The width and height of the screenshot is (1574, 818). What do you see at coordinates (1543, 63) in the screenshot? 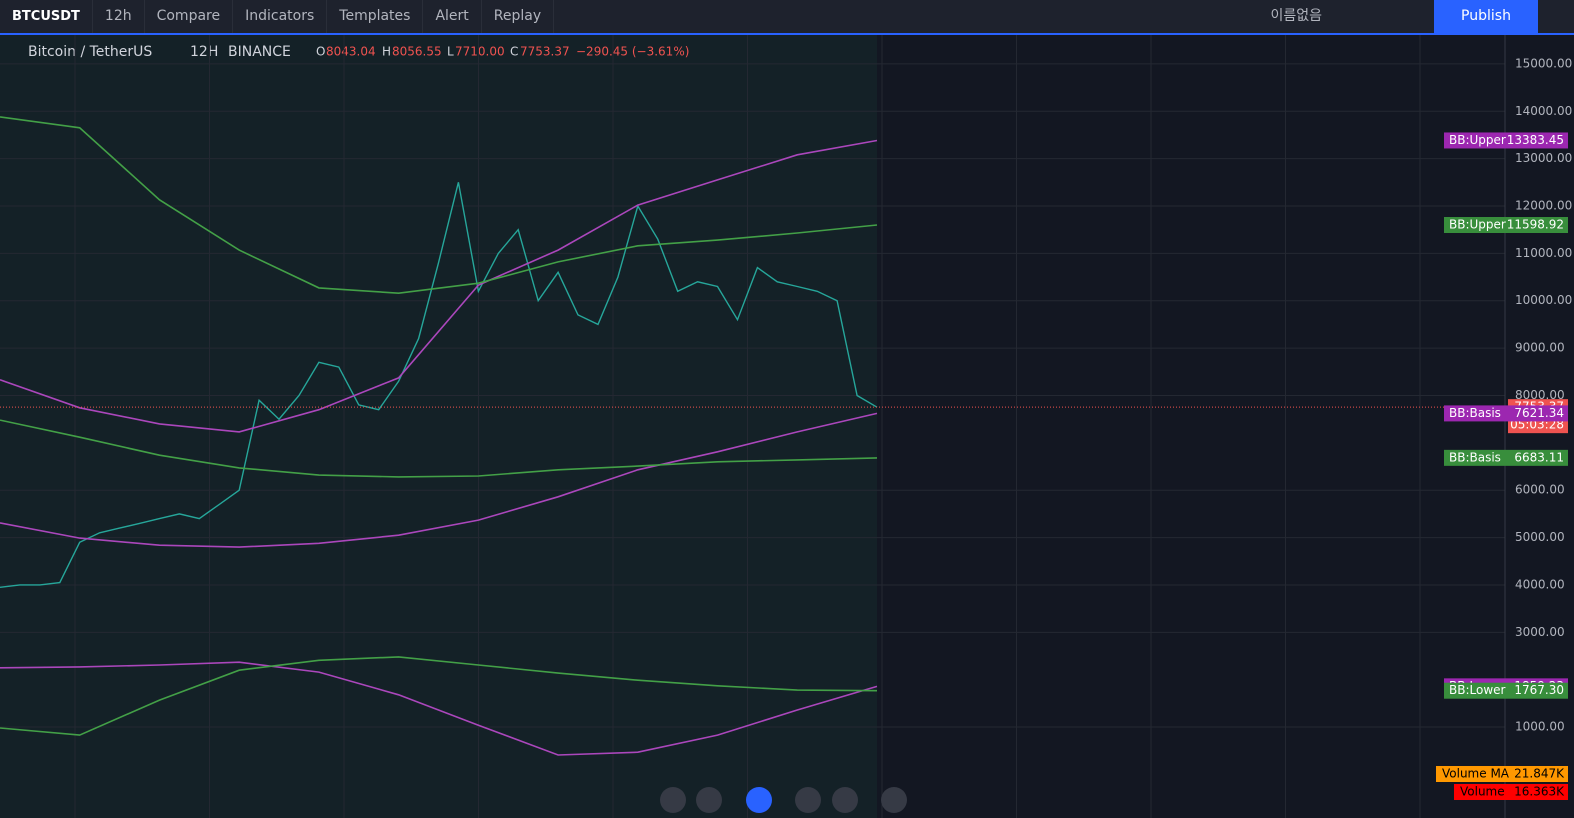
I see `y-tick-label: 15000.00` at bounding box center [1543, 63].